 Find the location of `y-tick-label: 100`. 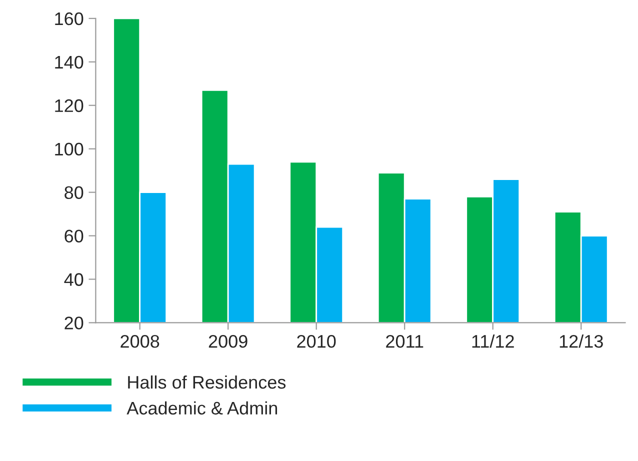

y-tick-label: 100 is located at coordinates (69, 149).